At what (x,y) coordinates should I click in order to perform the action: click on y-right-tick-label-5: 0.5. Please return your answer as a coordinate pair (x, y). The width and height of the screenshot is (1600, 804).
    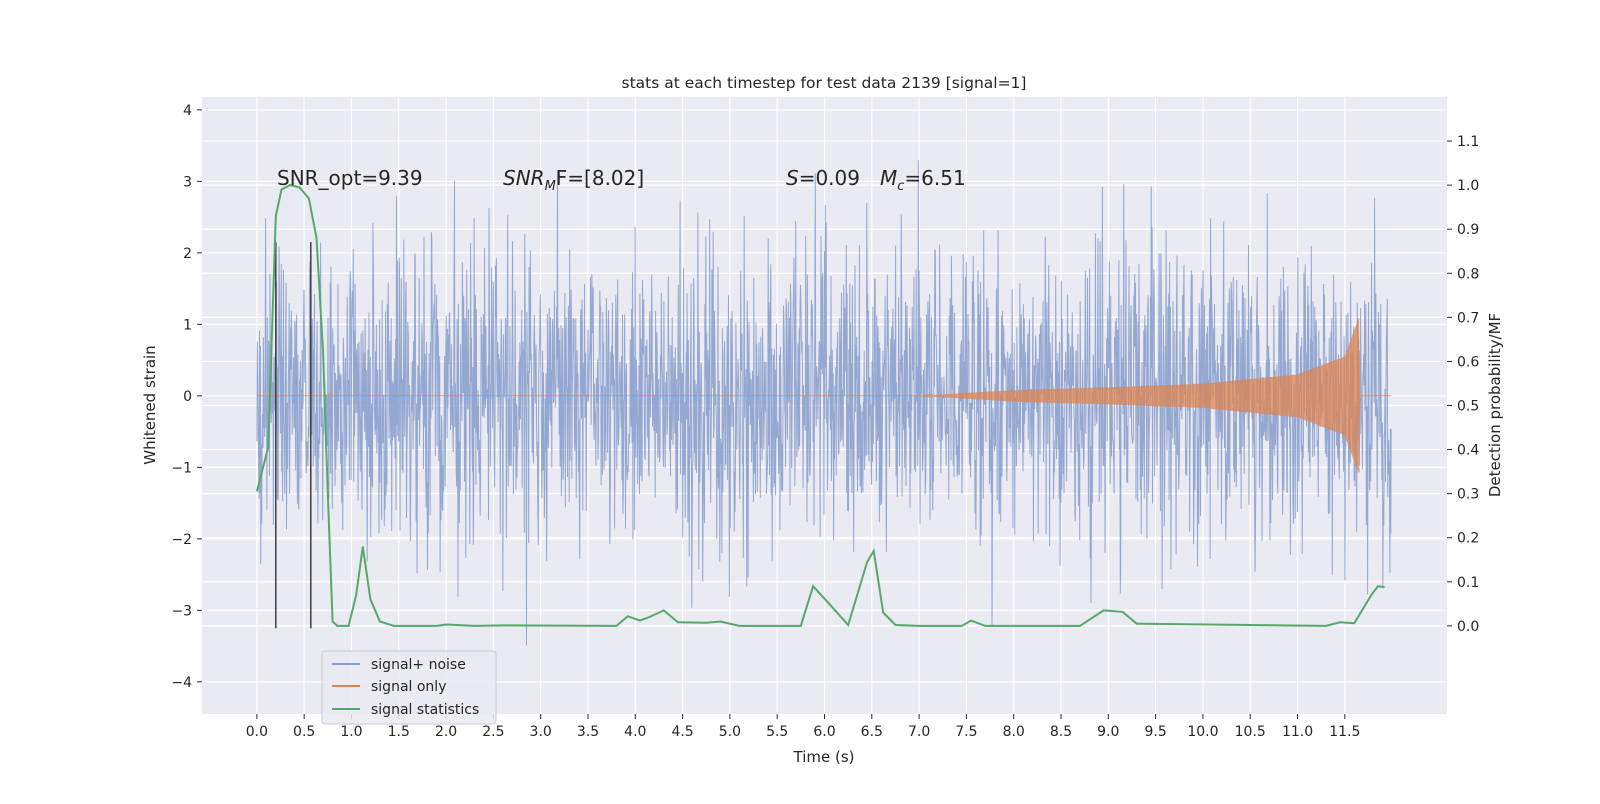
    Looking at the image, I should click on (1468, 407).